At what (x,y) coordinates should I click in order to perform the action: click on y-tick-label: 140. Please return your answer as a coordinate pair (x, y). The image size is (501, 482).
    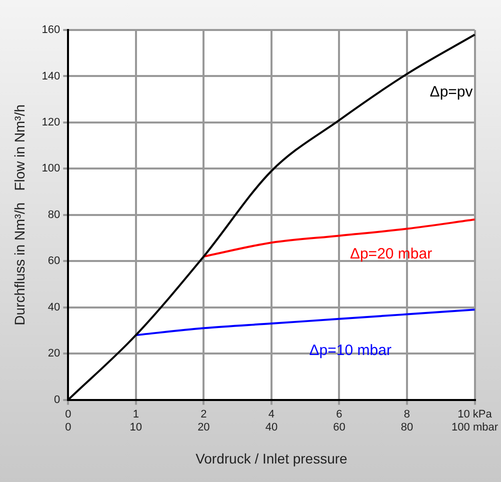
    Looking at the image, I should click on (51, 76).